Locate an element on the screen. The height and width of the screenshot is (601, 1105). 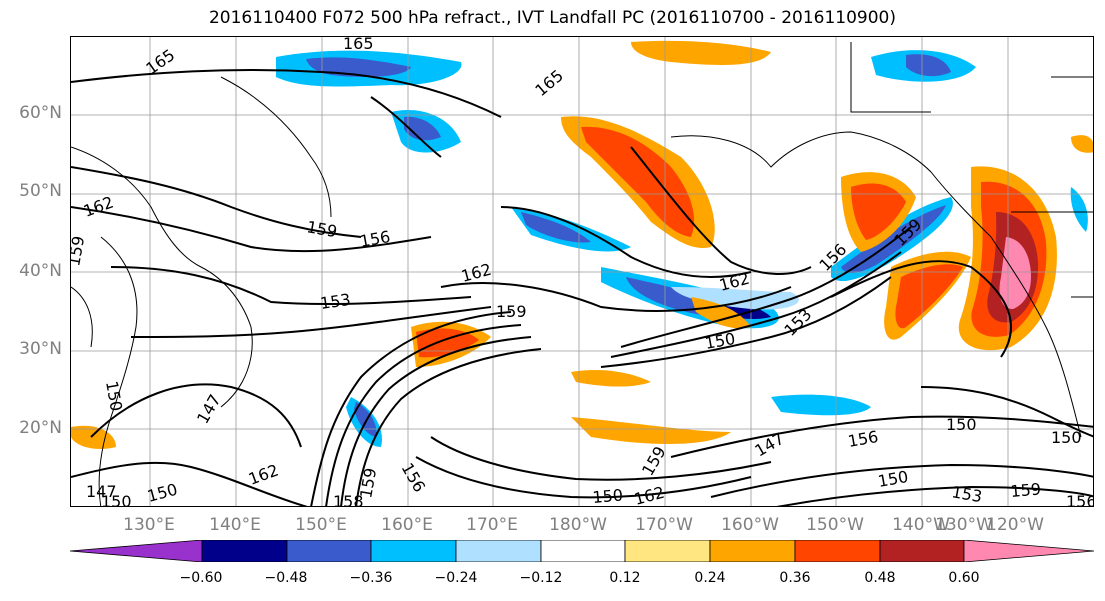
lon-label-140w: 140°W is located at coordinates (921, 525).